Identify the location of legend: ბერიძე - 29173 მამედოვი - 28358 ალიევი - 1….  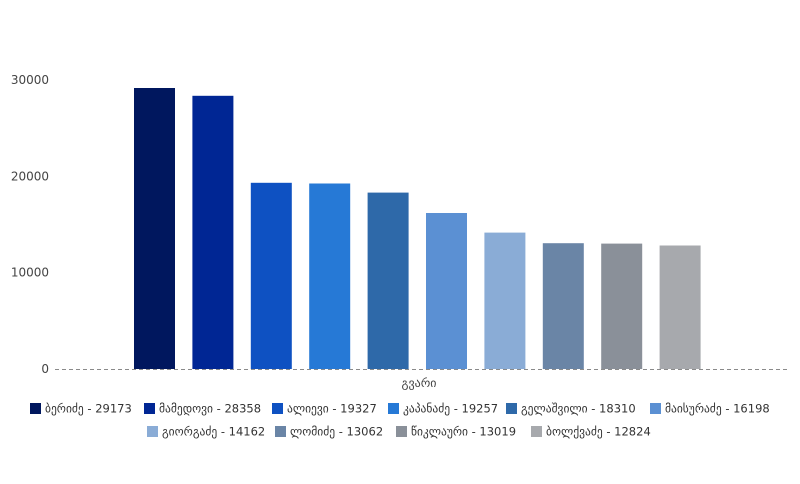
(400, 420).